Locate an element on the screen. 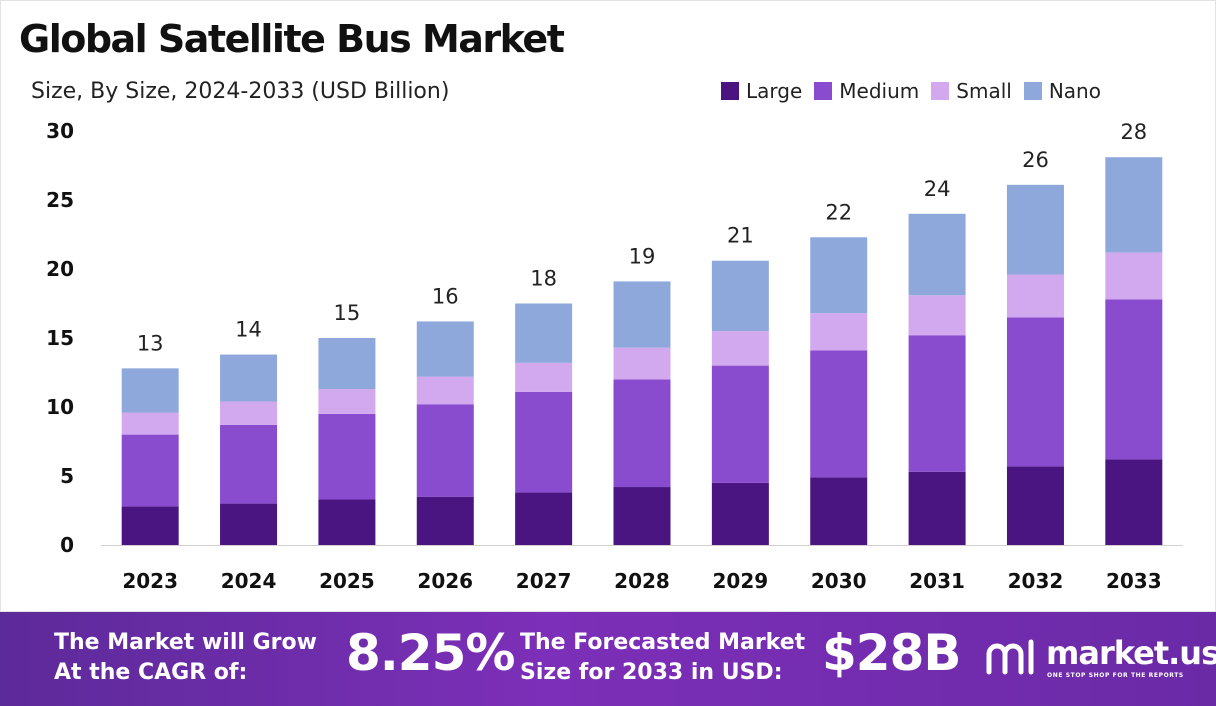 The width and height of the screenshot is (1216, 706). cagr-label-line1: The Market will Grow is located at coordinates (185, 642).